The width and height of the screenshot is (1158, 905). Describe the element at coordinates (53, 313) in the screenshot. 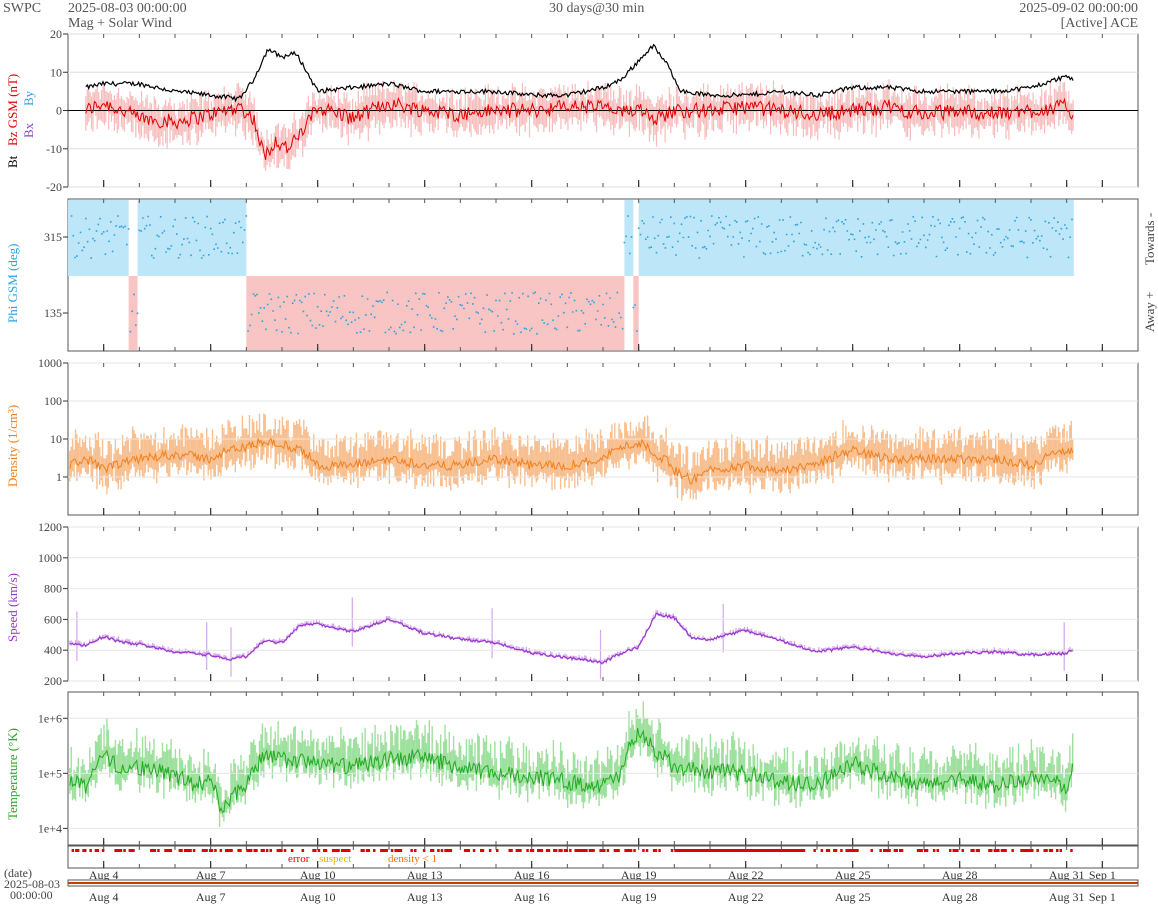

I see `y-tick-label: 135` at that location.